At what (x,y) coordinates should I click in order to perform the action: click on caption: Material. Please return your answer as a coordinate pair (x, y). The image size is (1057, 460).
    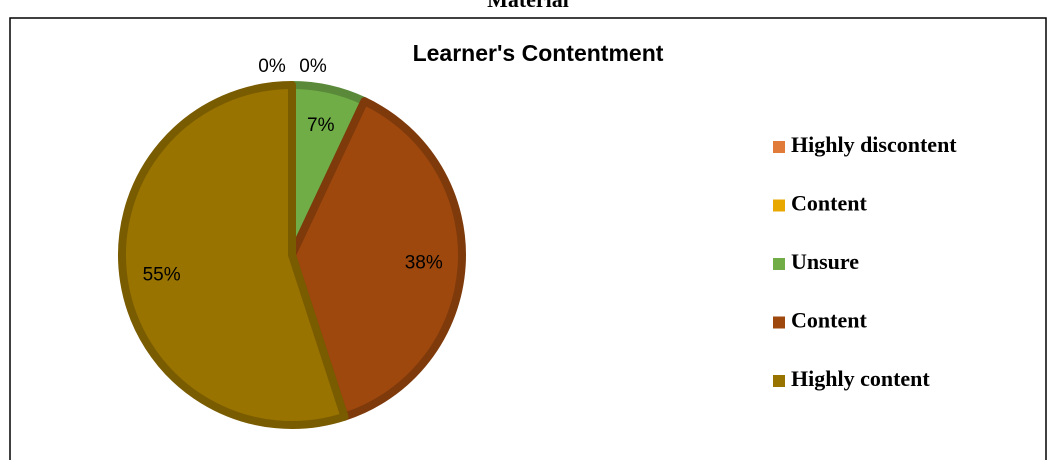
    Looking at the image, I should click on (528, 6).